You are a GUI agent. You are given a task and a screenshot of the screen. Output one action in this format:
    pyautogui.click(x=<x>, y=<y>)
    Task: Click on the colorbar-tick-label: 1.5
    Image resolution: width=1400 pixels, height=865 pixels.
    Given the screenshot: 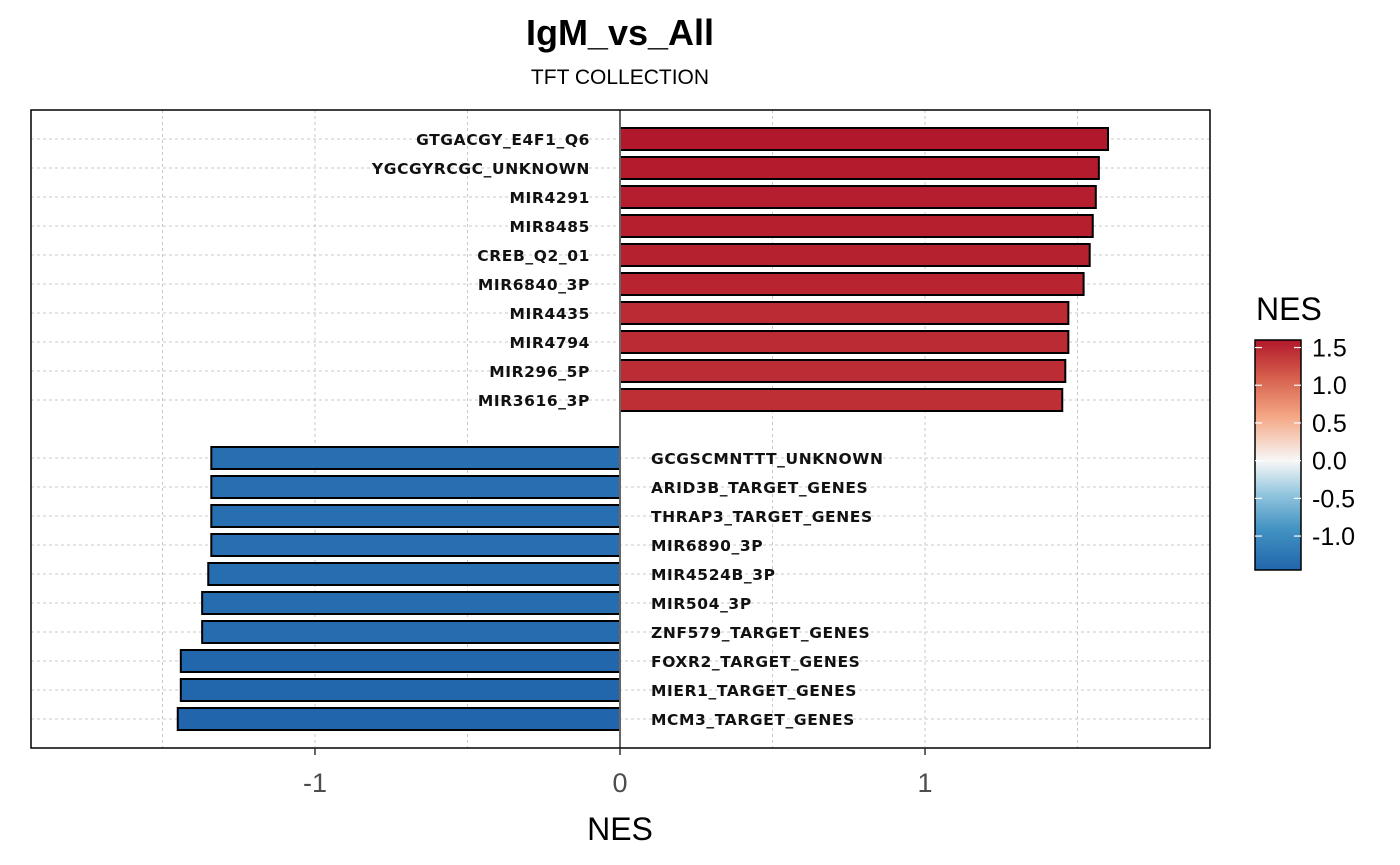 What is the action you would take?
    pyautogui.click(x=1329, y=349)
    